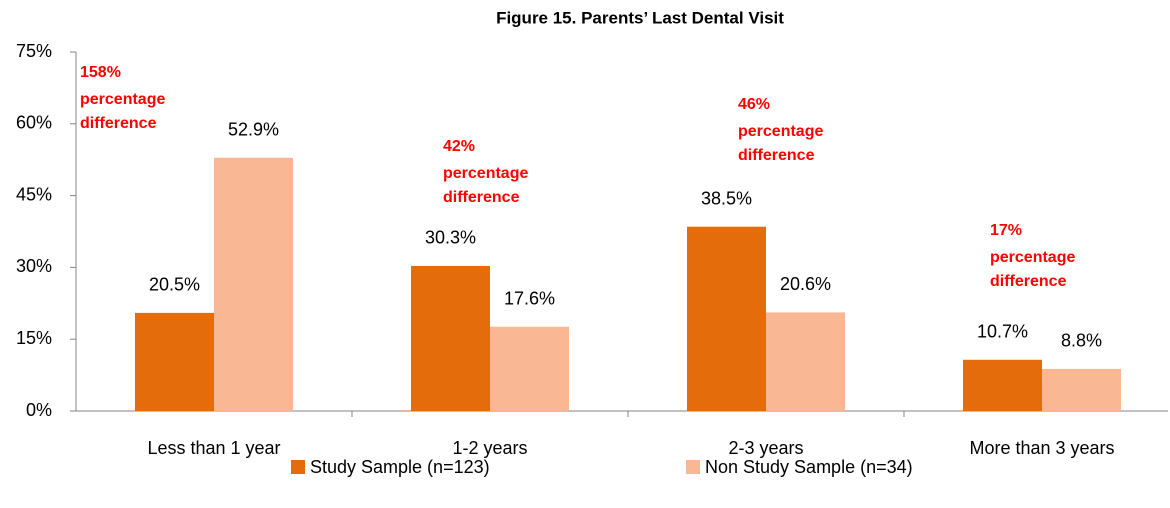 The width and height of the screenshot is (1170, 508). What do you see at coordinates (34, 123) in the screenshot?
I see `y-tick-label: 60%` at bounding box center [34, 123].